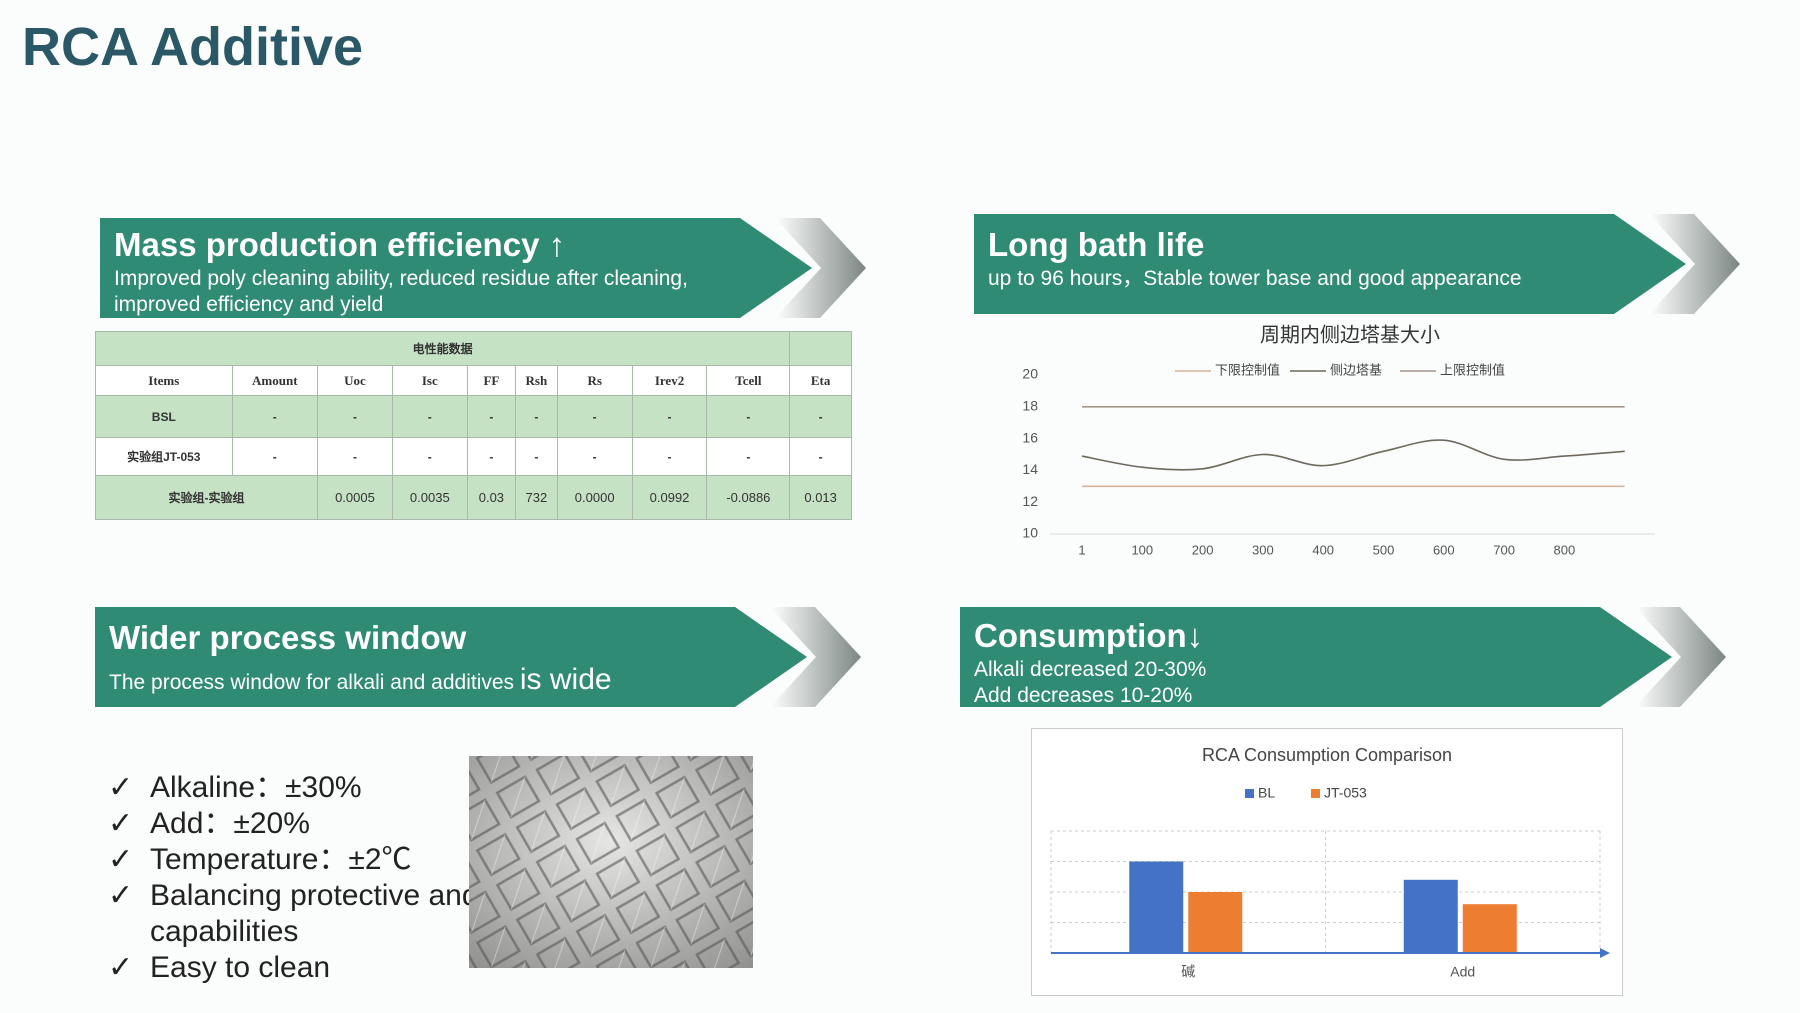 This screenshot has width=1800, height=1013. What do you see at coordinates (1030, 533) in the screenshot?
I see `y-tick-label: 10` at bounding box center [1030, 533].